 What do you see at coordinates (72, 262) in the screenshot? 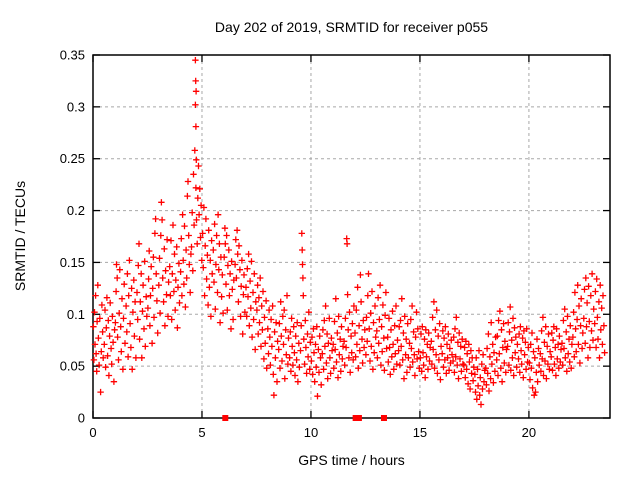
I see `y-tick-label: 0.15` at bounding box center [72, 262].